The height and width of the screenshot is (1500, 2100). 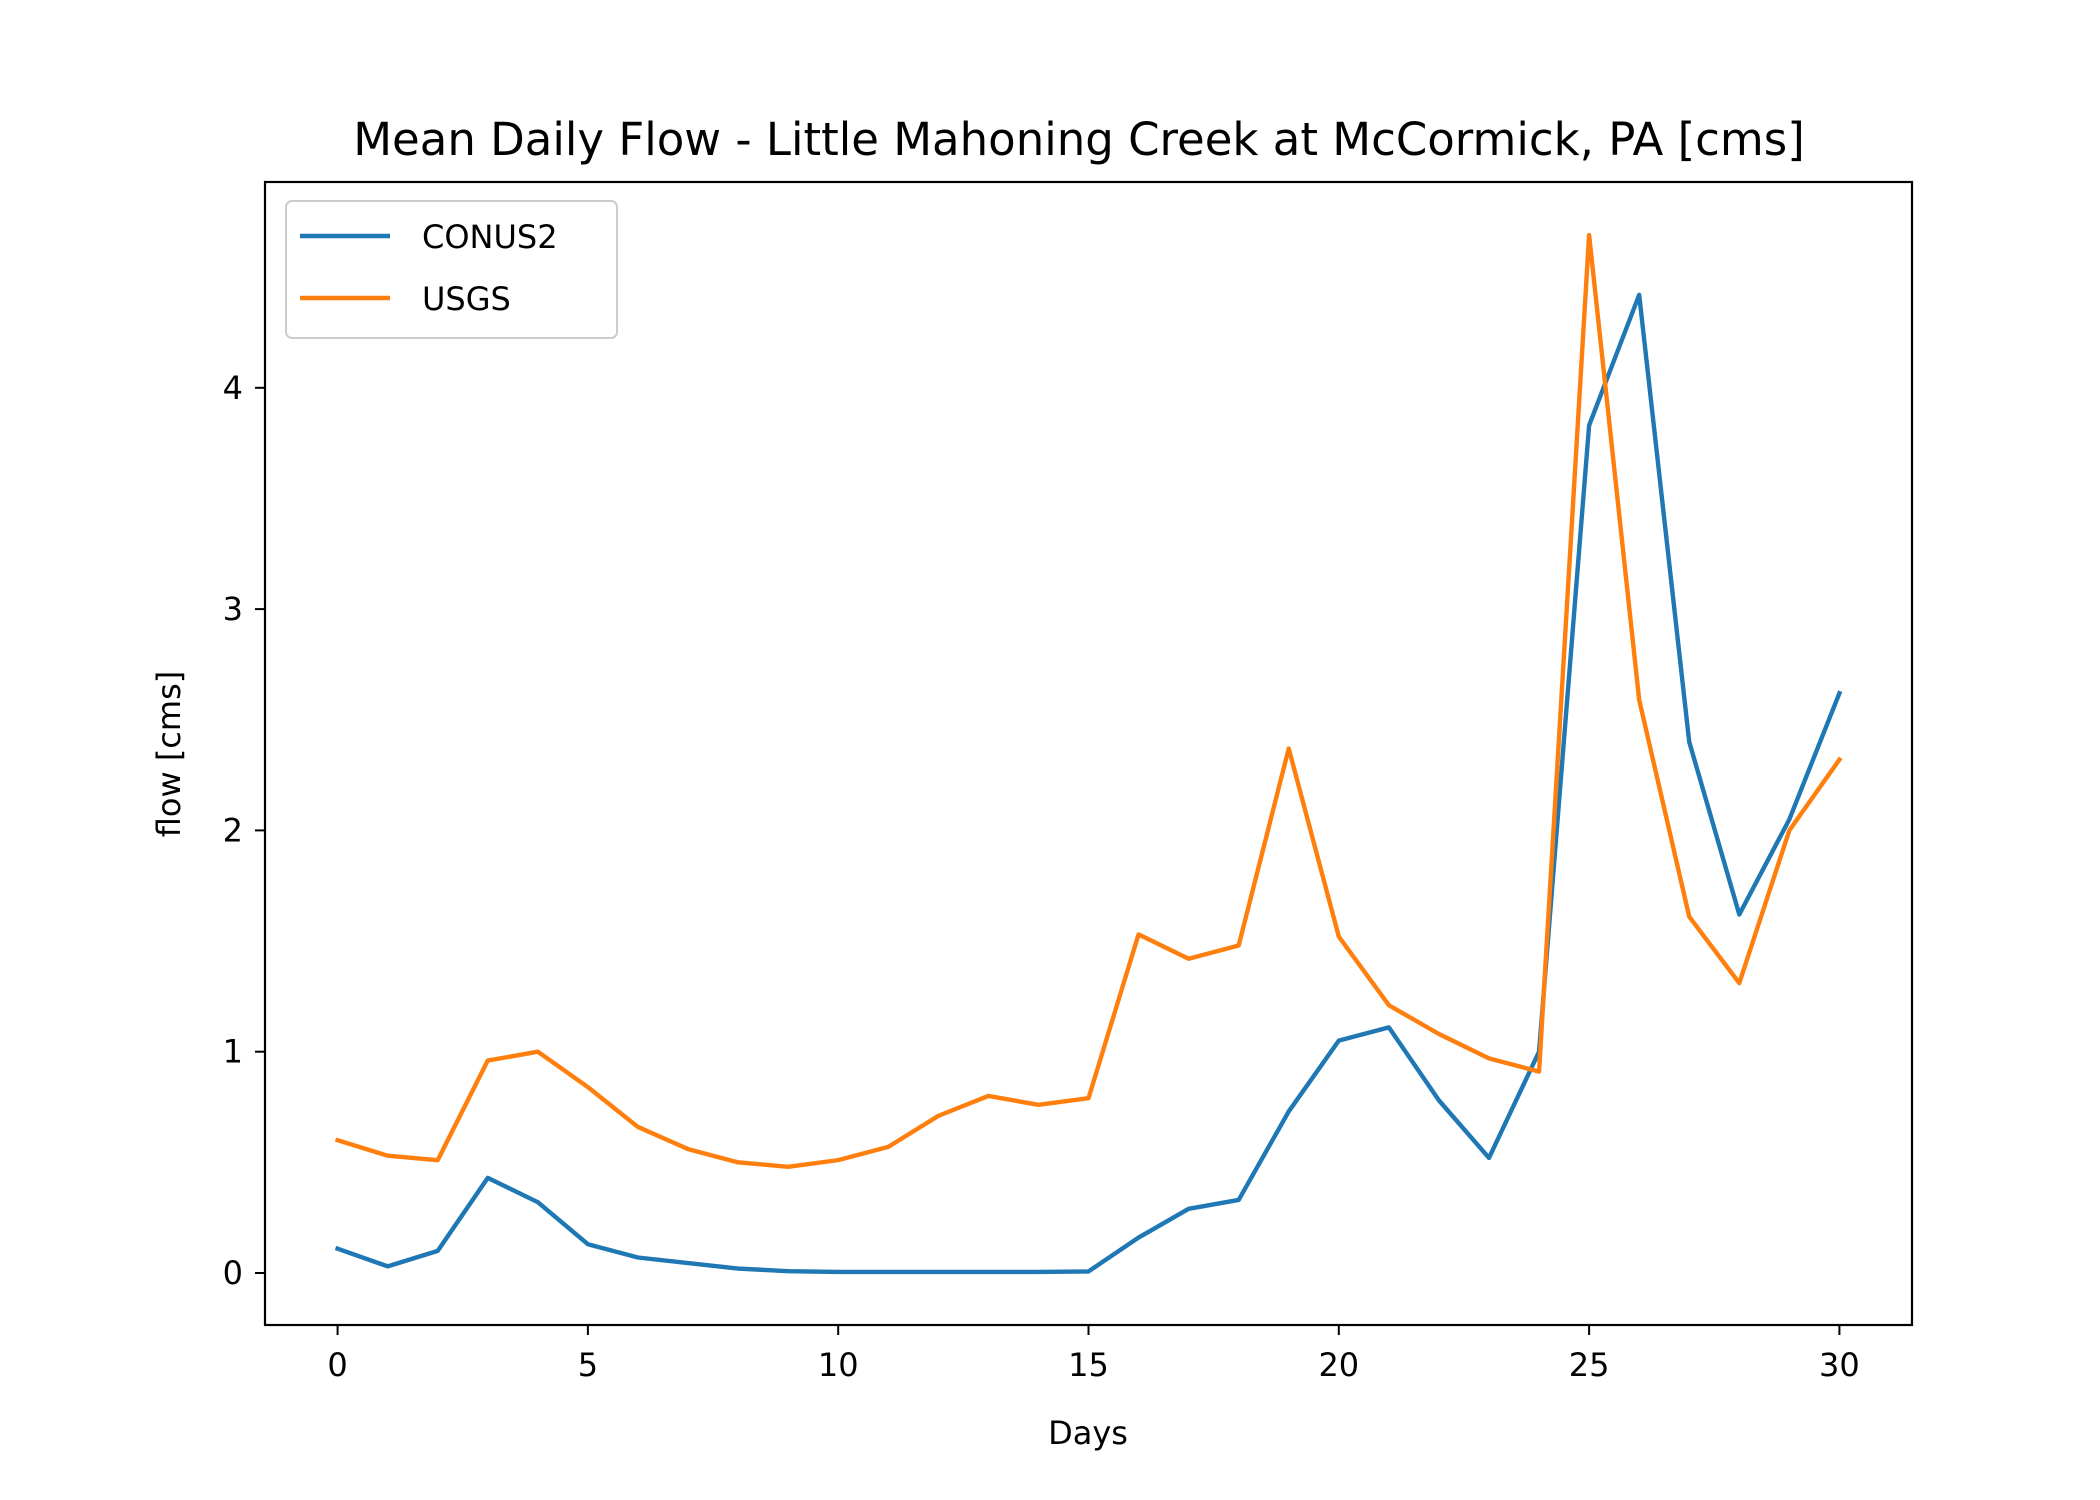 I want to click on x-tick-label: 5, so click(x=588, y=1365).